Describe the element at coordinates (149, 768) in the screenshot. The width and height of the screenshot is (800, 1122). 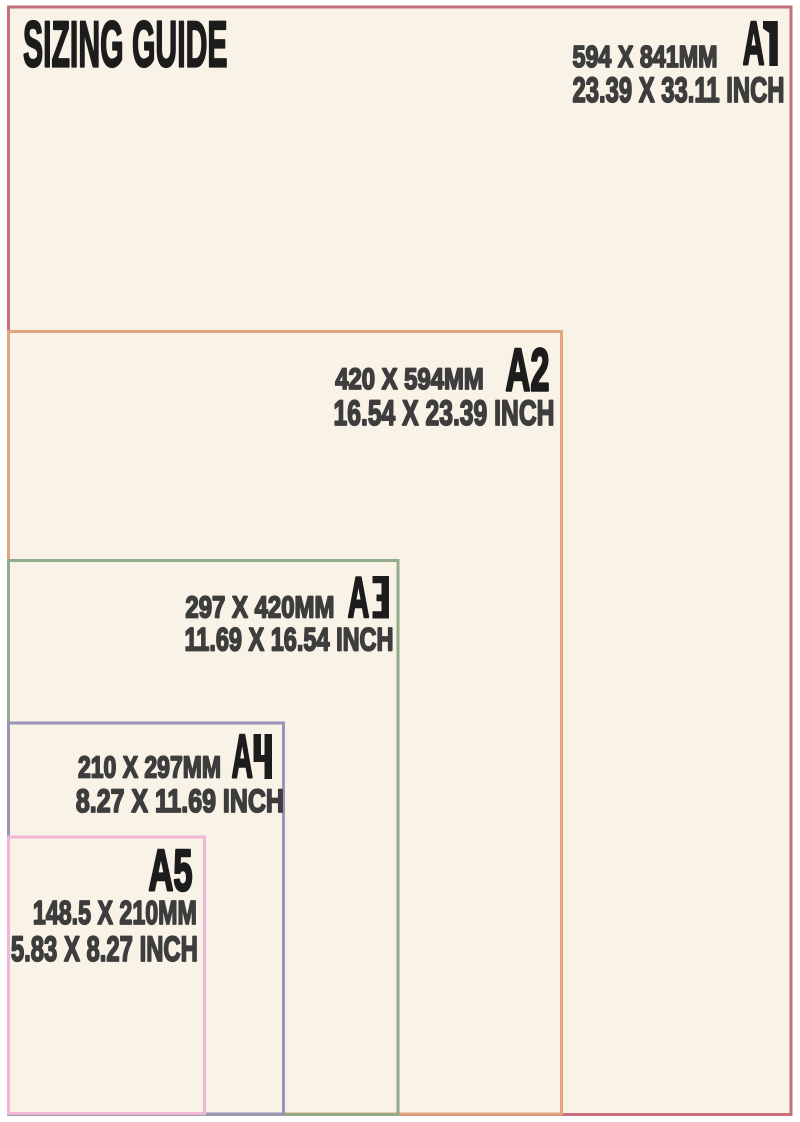
I see `svg-text: 210 X 297MM` at that location.